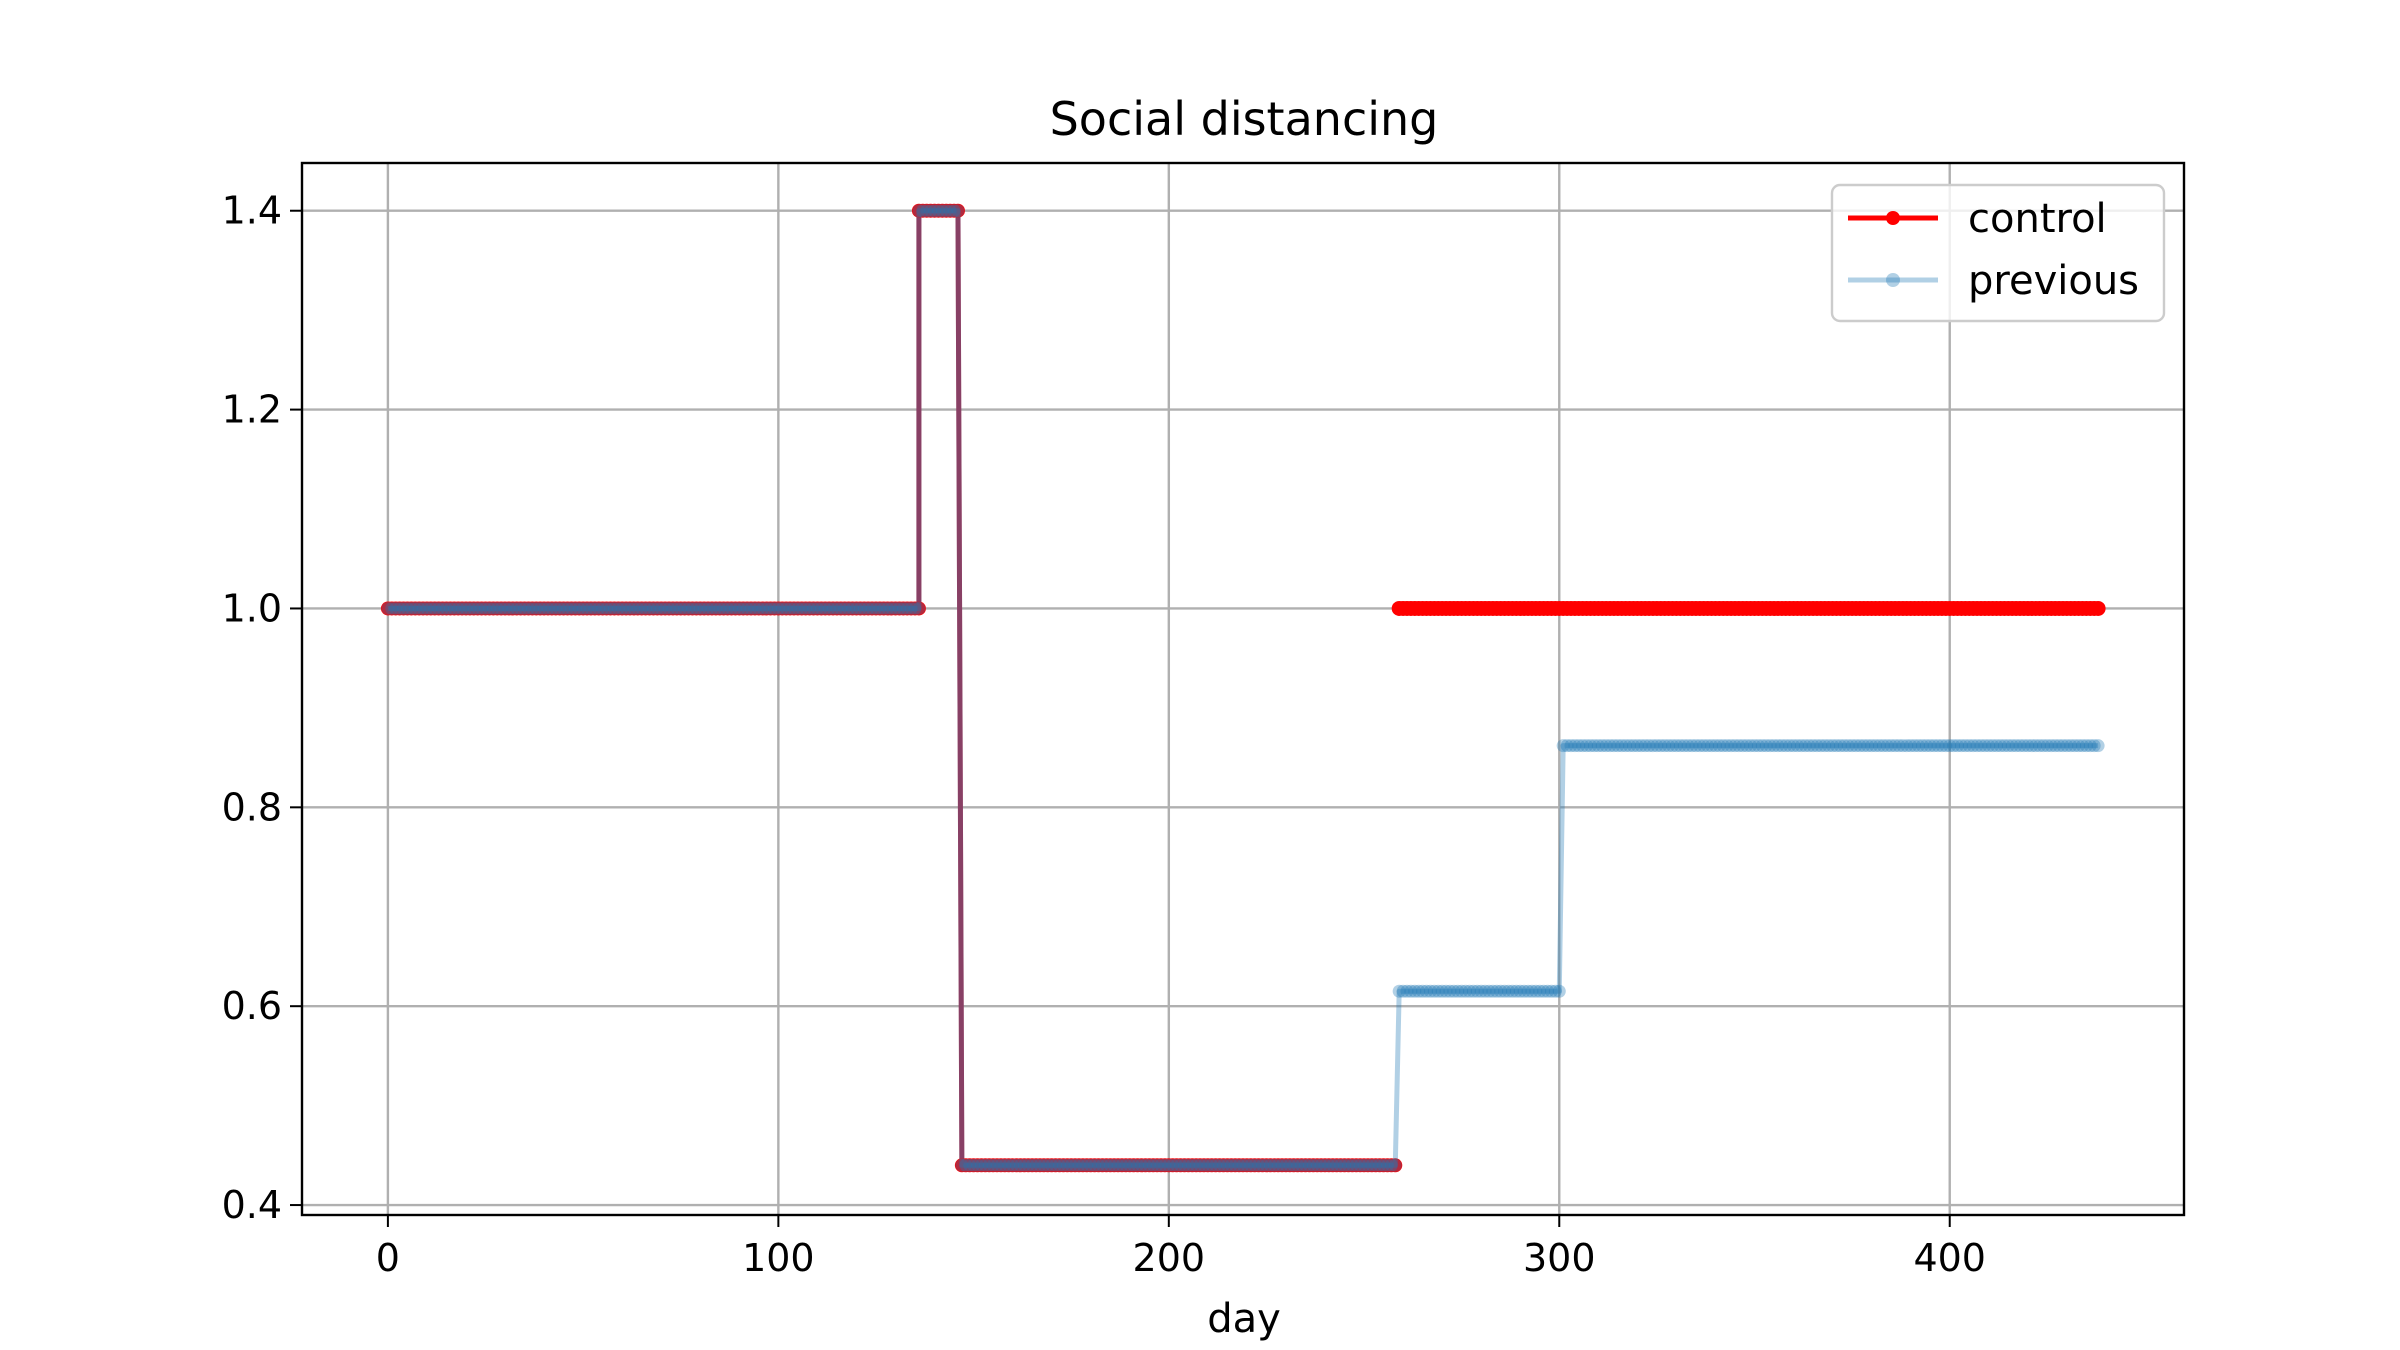 The image size is (2400, 1350). I want to click on y-tick-label: 0.8, so click(252, 807).